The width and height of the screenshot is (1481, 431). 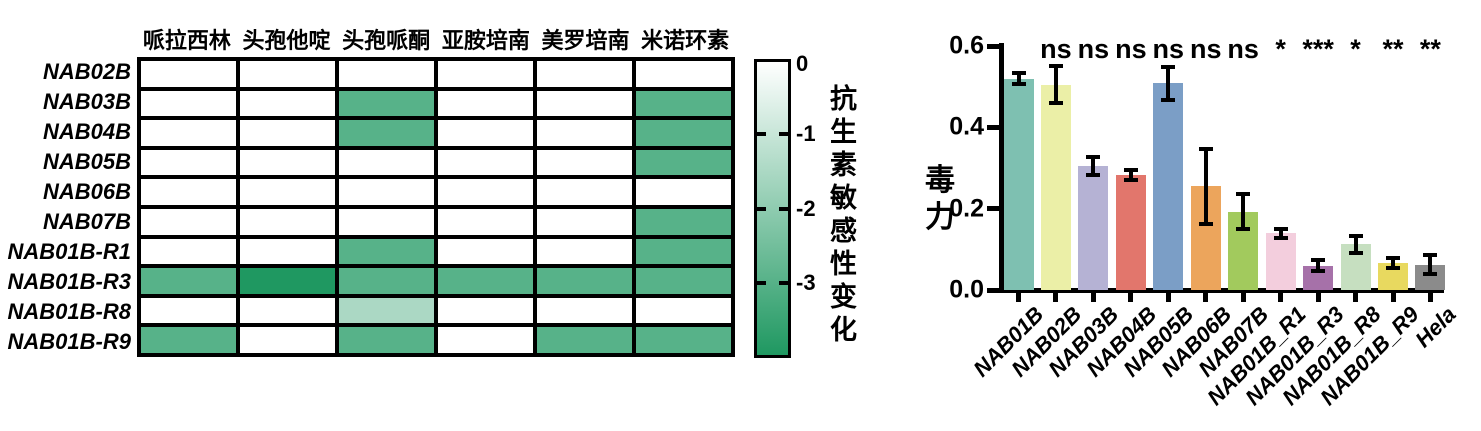 What do you see at coordinates (806, 133) in the screenshot?
I see `colorbar-tick-label: -1` at bounding box center [806, 133].